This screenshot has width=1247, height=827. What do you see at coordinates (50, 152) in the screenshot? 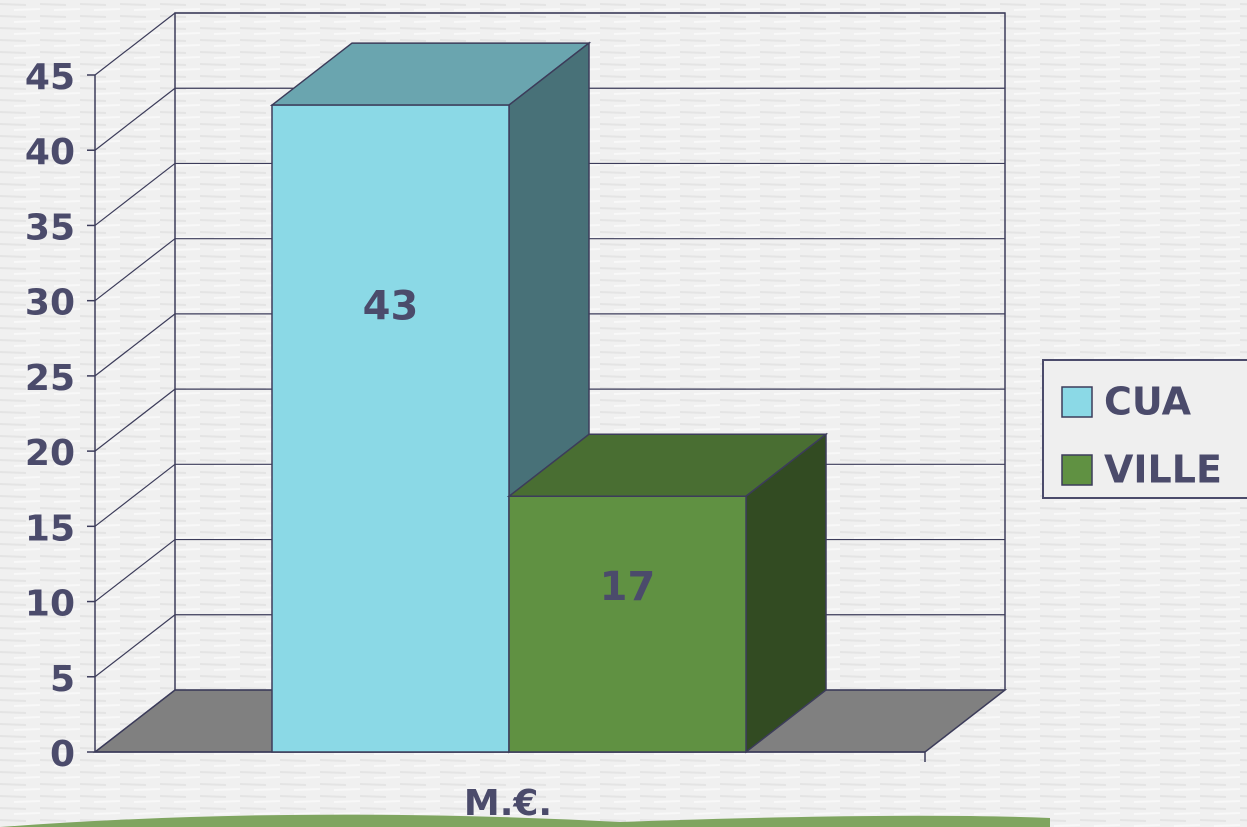
I see `y-tick-label: 40` at bounding box center [50, 152].